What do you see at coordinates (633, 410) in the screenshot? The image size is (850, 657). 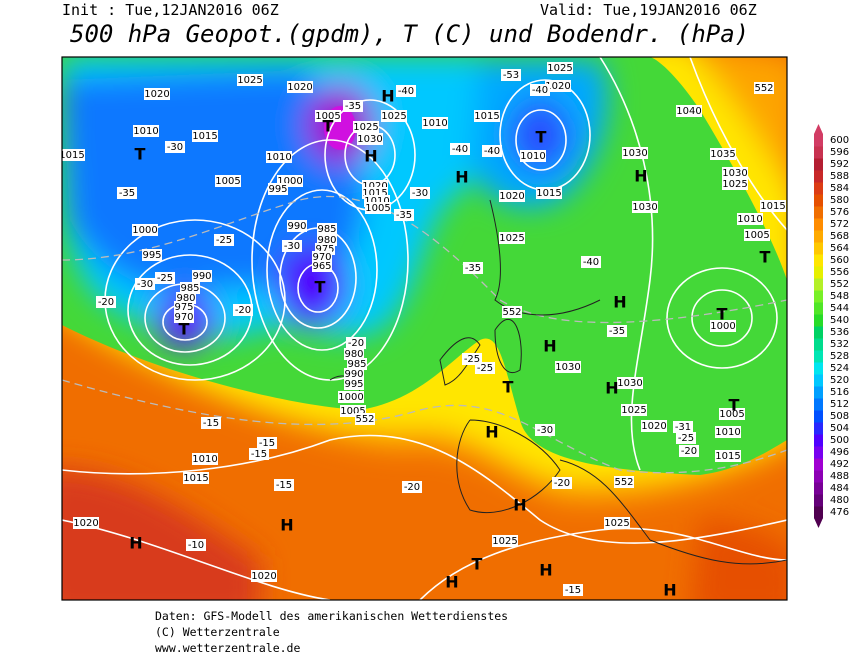 I see `map-label: 1025` at bounding box center [633, 410].